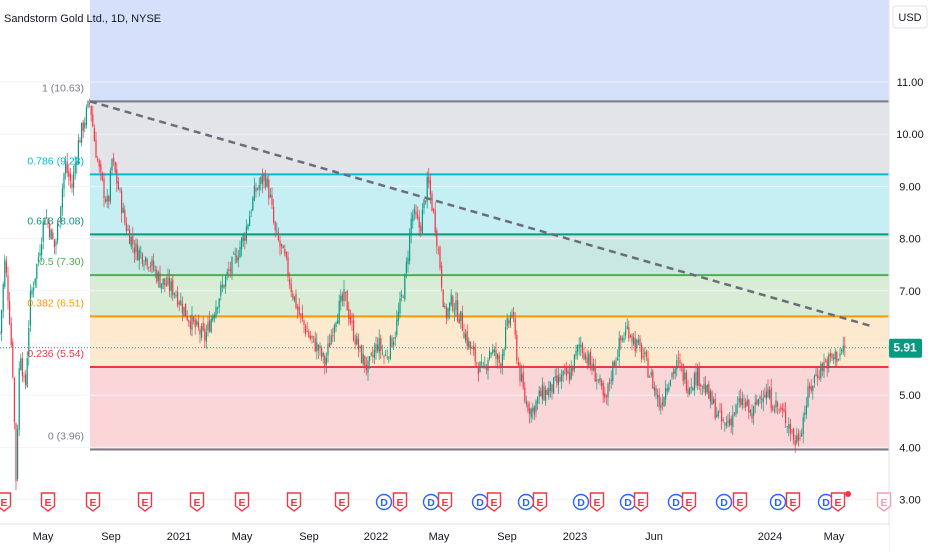  What do you see at coordinates (910, 17) in the screenshot?
I see `currency-button: USD` at bounding box center [910, 17].